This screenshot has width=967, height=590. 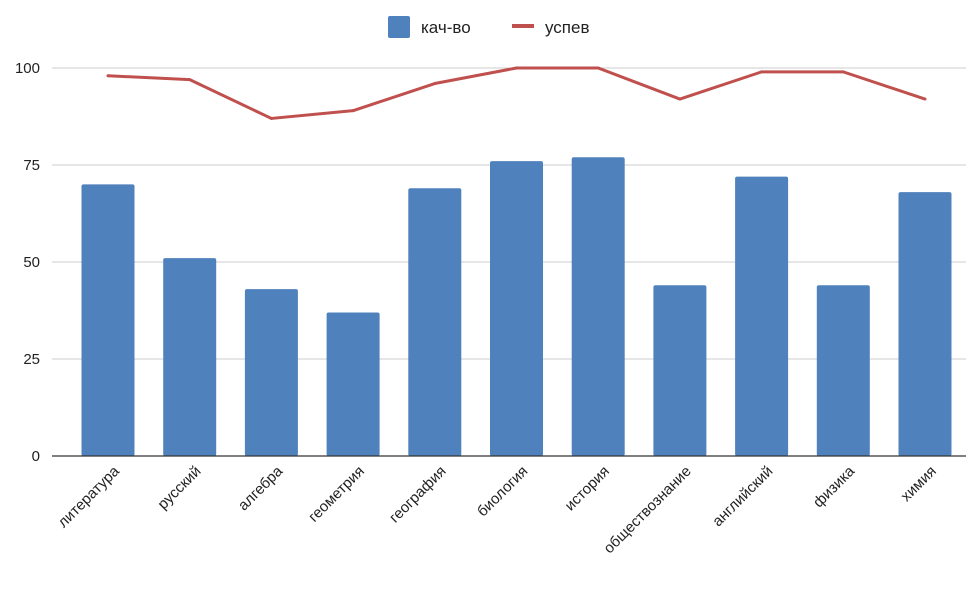 I want to click on x-category-label: химия, so click(x=919, y=484).